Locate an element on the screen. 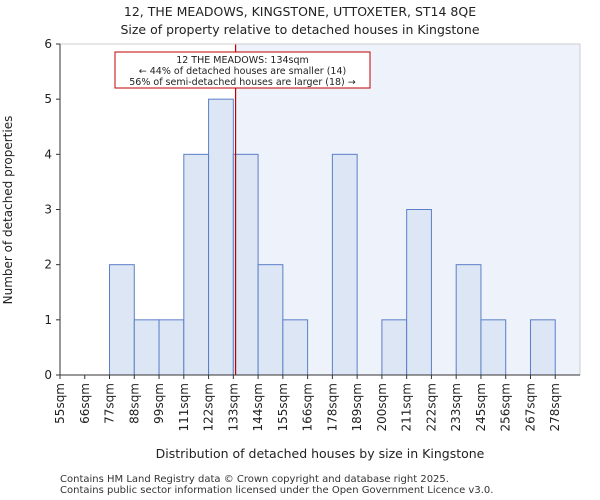 This screenshot has width=600, height=500. x-tick-label: 178sqm is located at coordinates (332, 407).